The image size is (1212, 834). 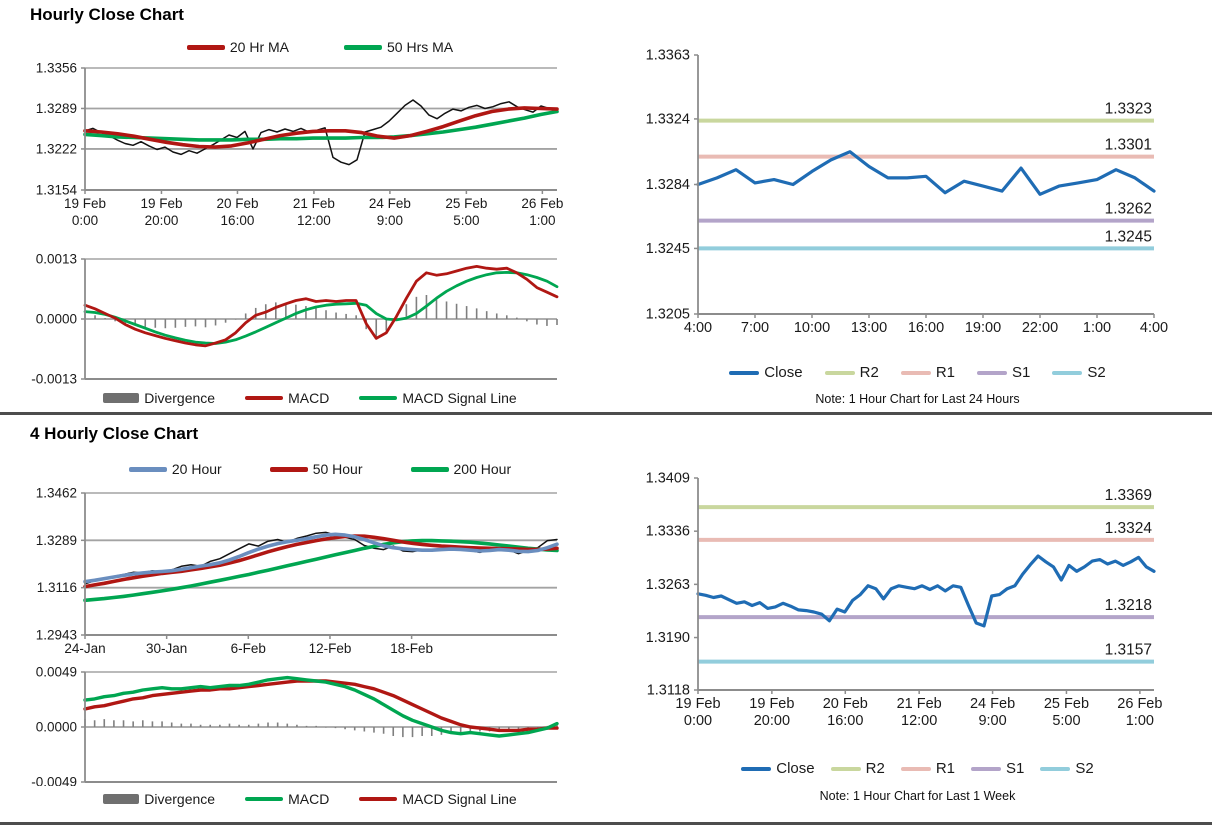 What do you see at coordinates (1129, 528) in the screenshot?
I see `pivot-label-R1: 1.3324` at bounding box center [1129, 528].